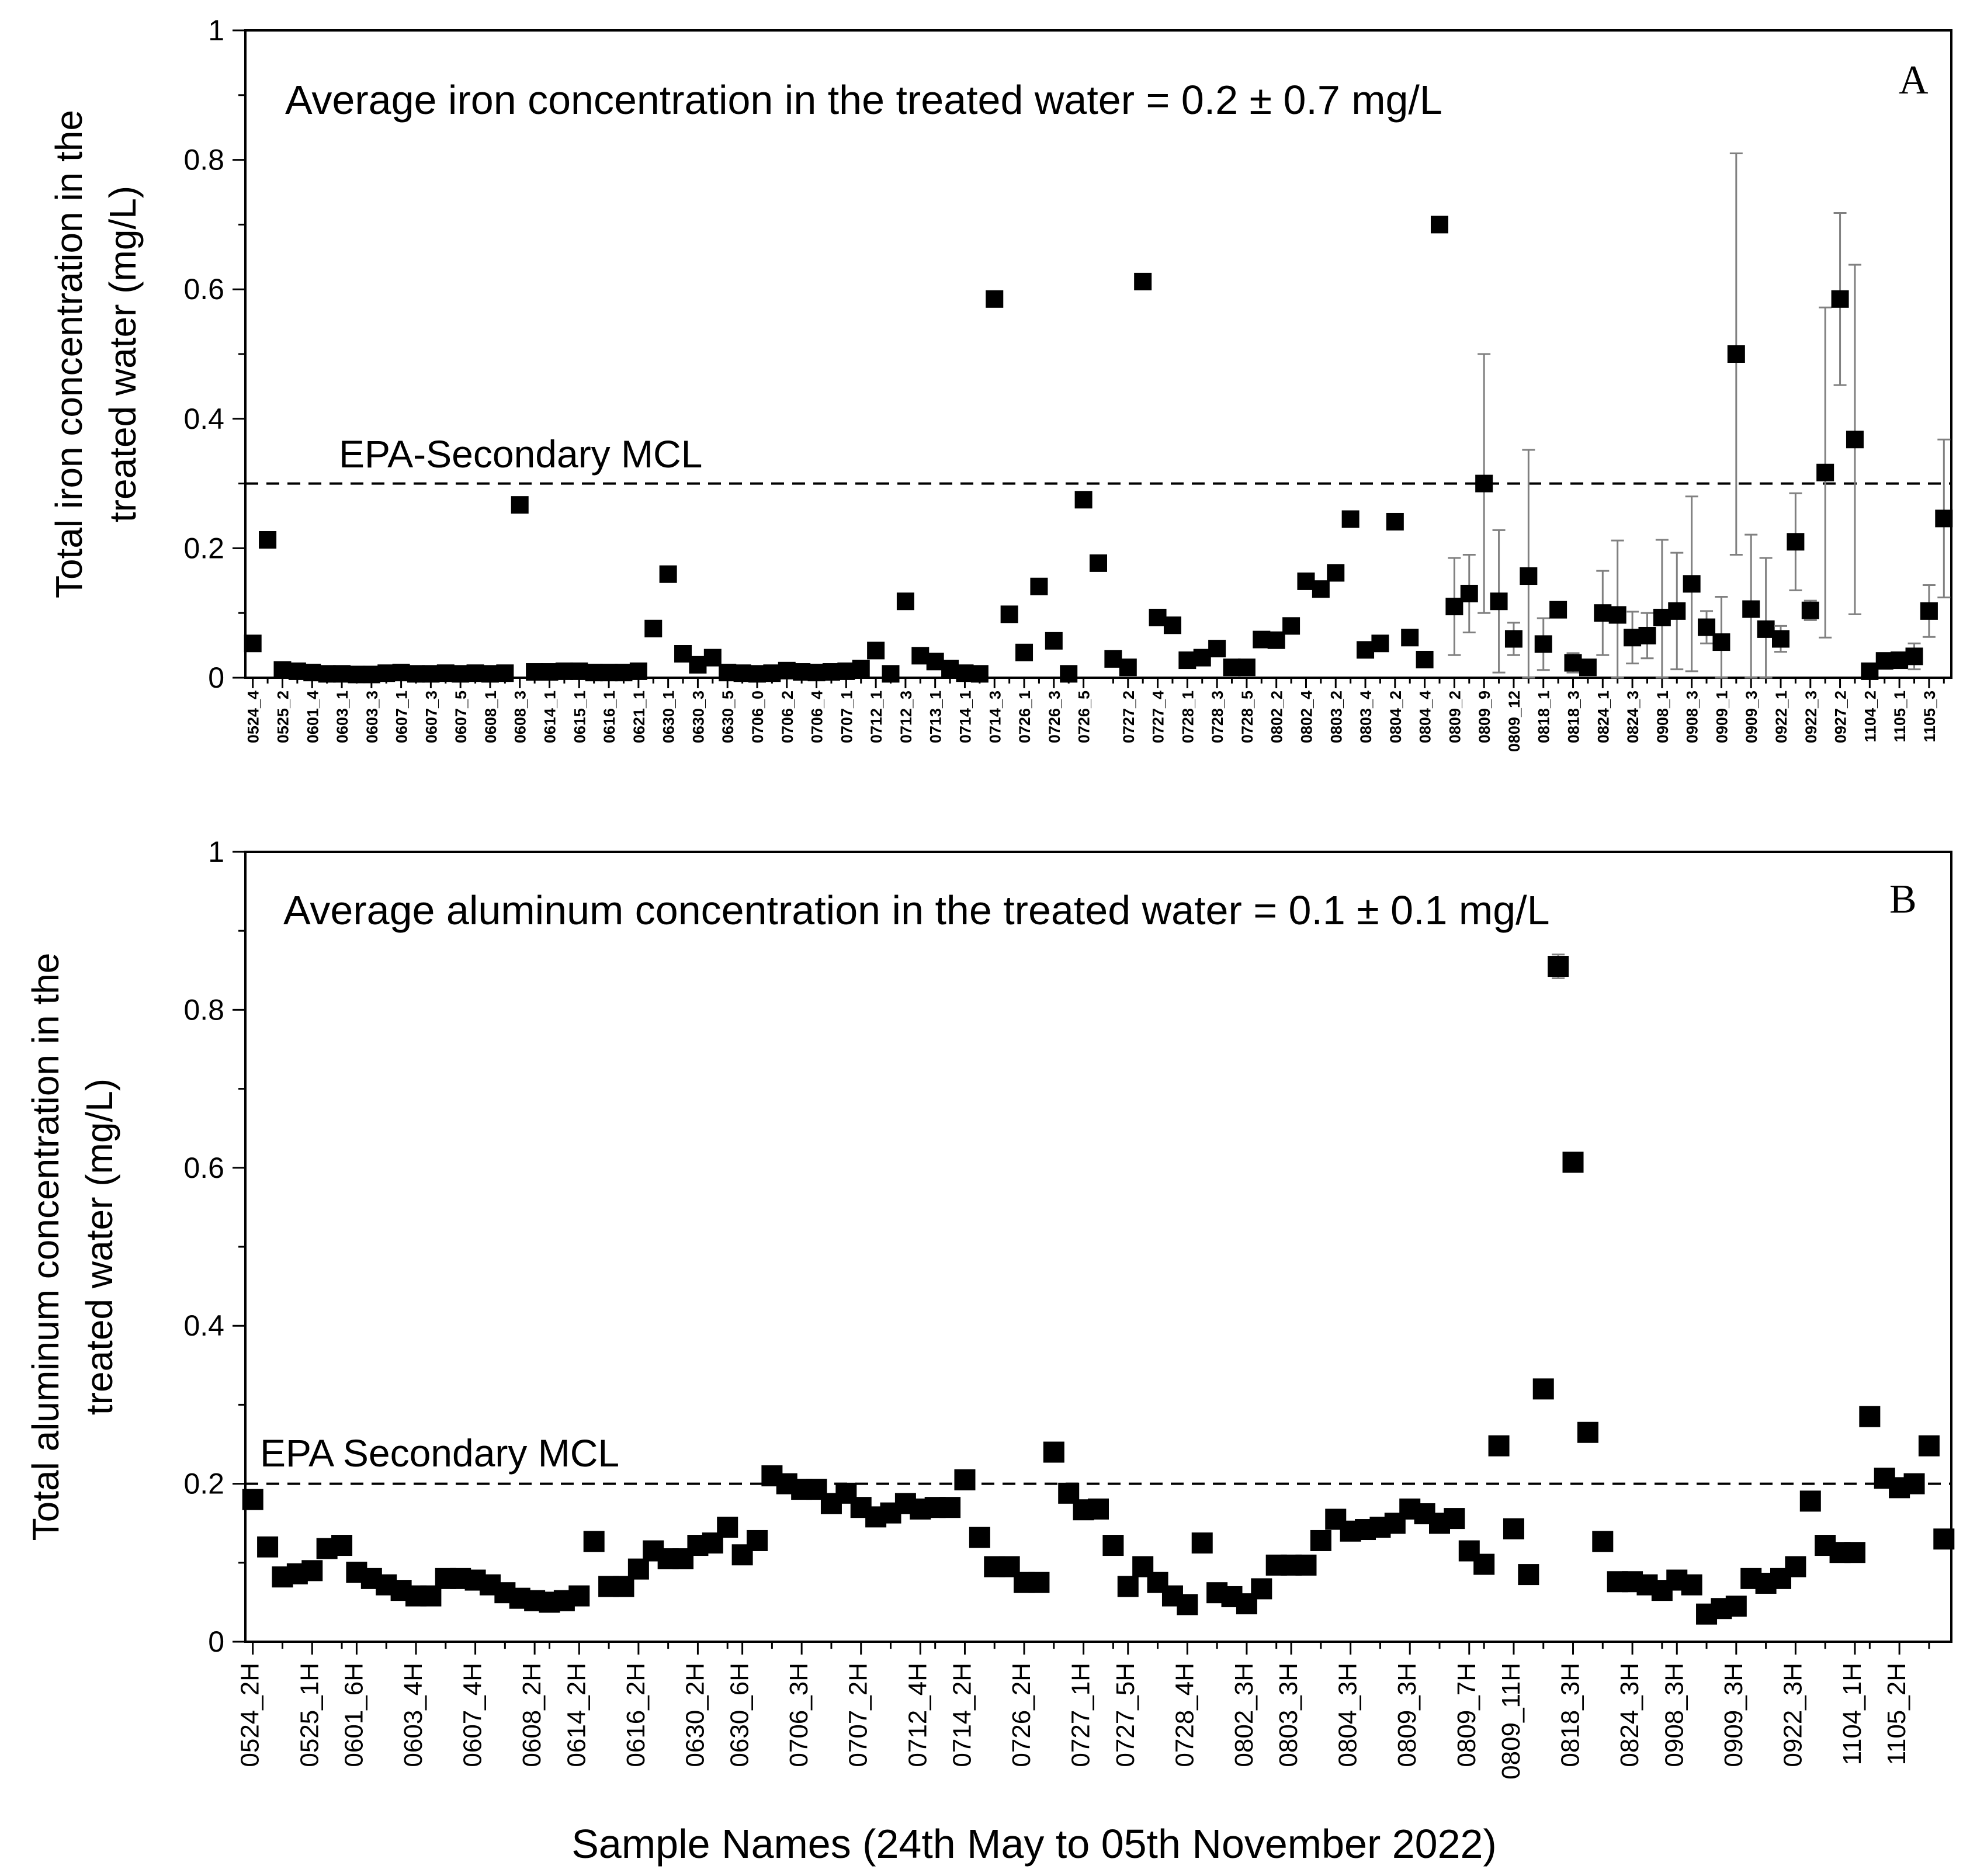  I want to click on x-tick-label: 0818_1, so click(1544, 717).